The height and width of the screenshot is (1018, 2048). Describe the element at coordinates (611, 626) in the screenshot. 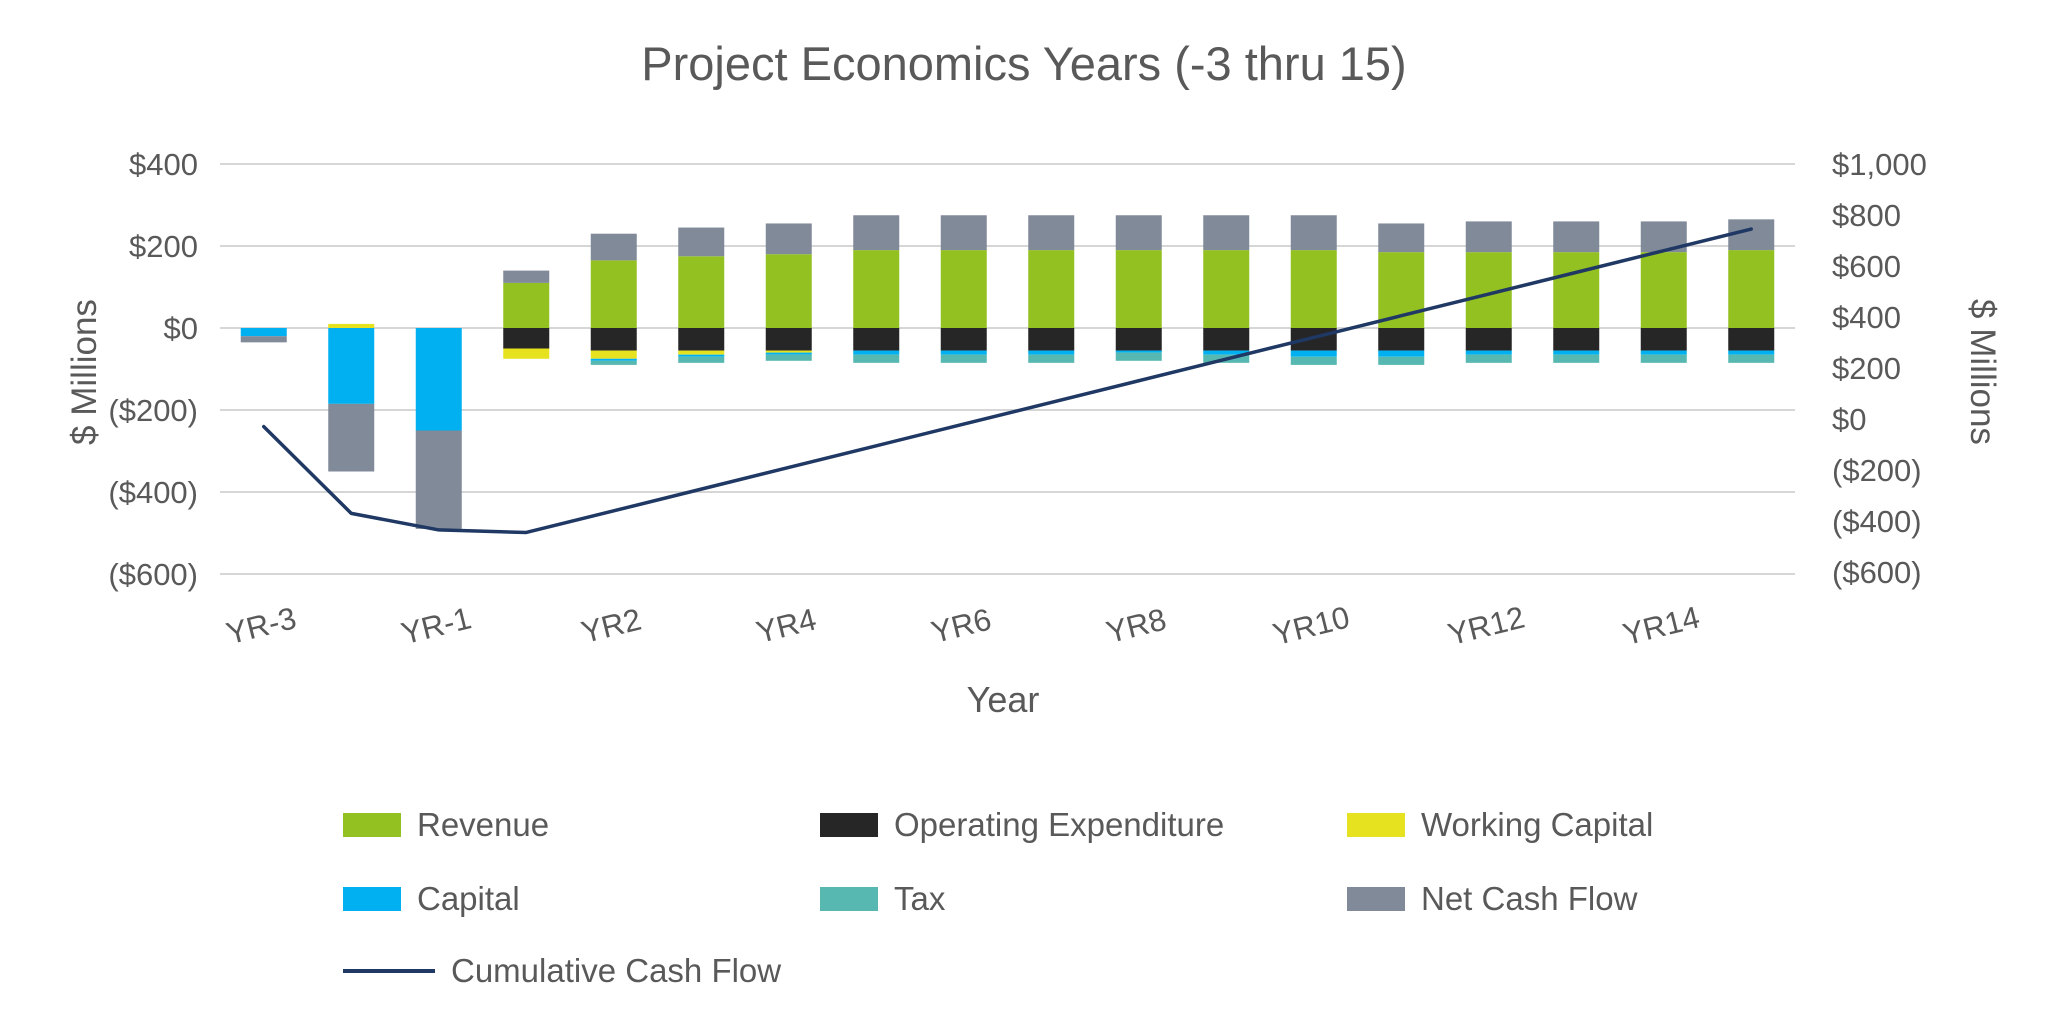

I see `x-axis-tick-label: YR2` at that location.